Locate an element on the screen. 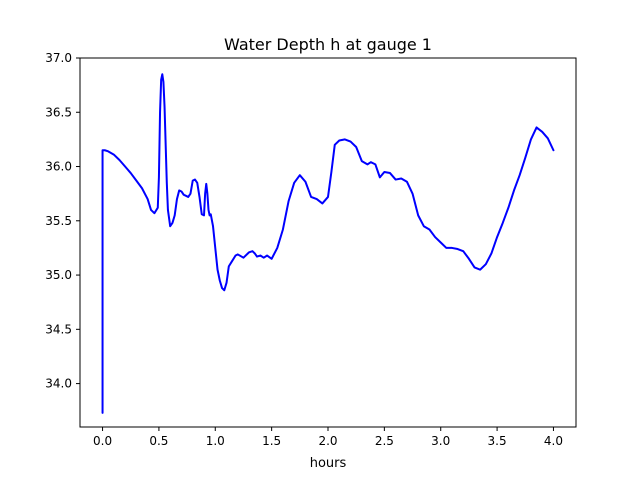 The height and width of the screenshot is (484, 640). y-tick-label: 34.5 is located at coordinates (58, 329).